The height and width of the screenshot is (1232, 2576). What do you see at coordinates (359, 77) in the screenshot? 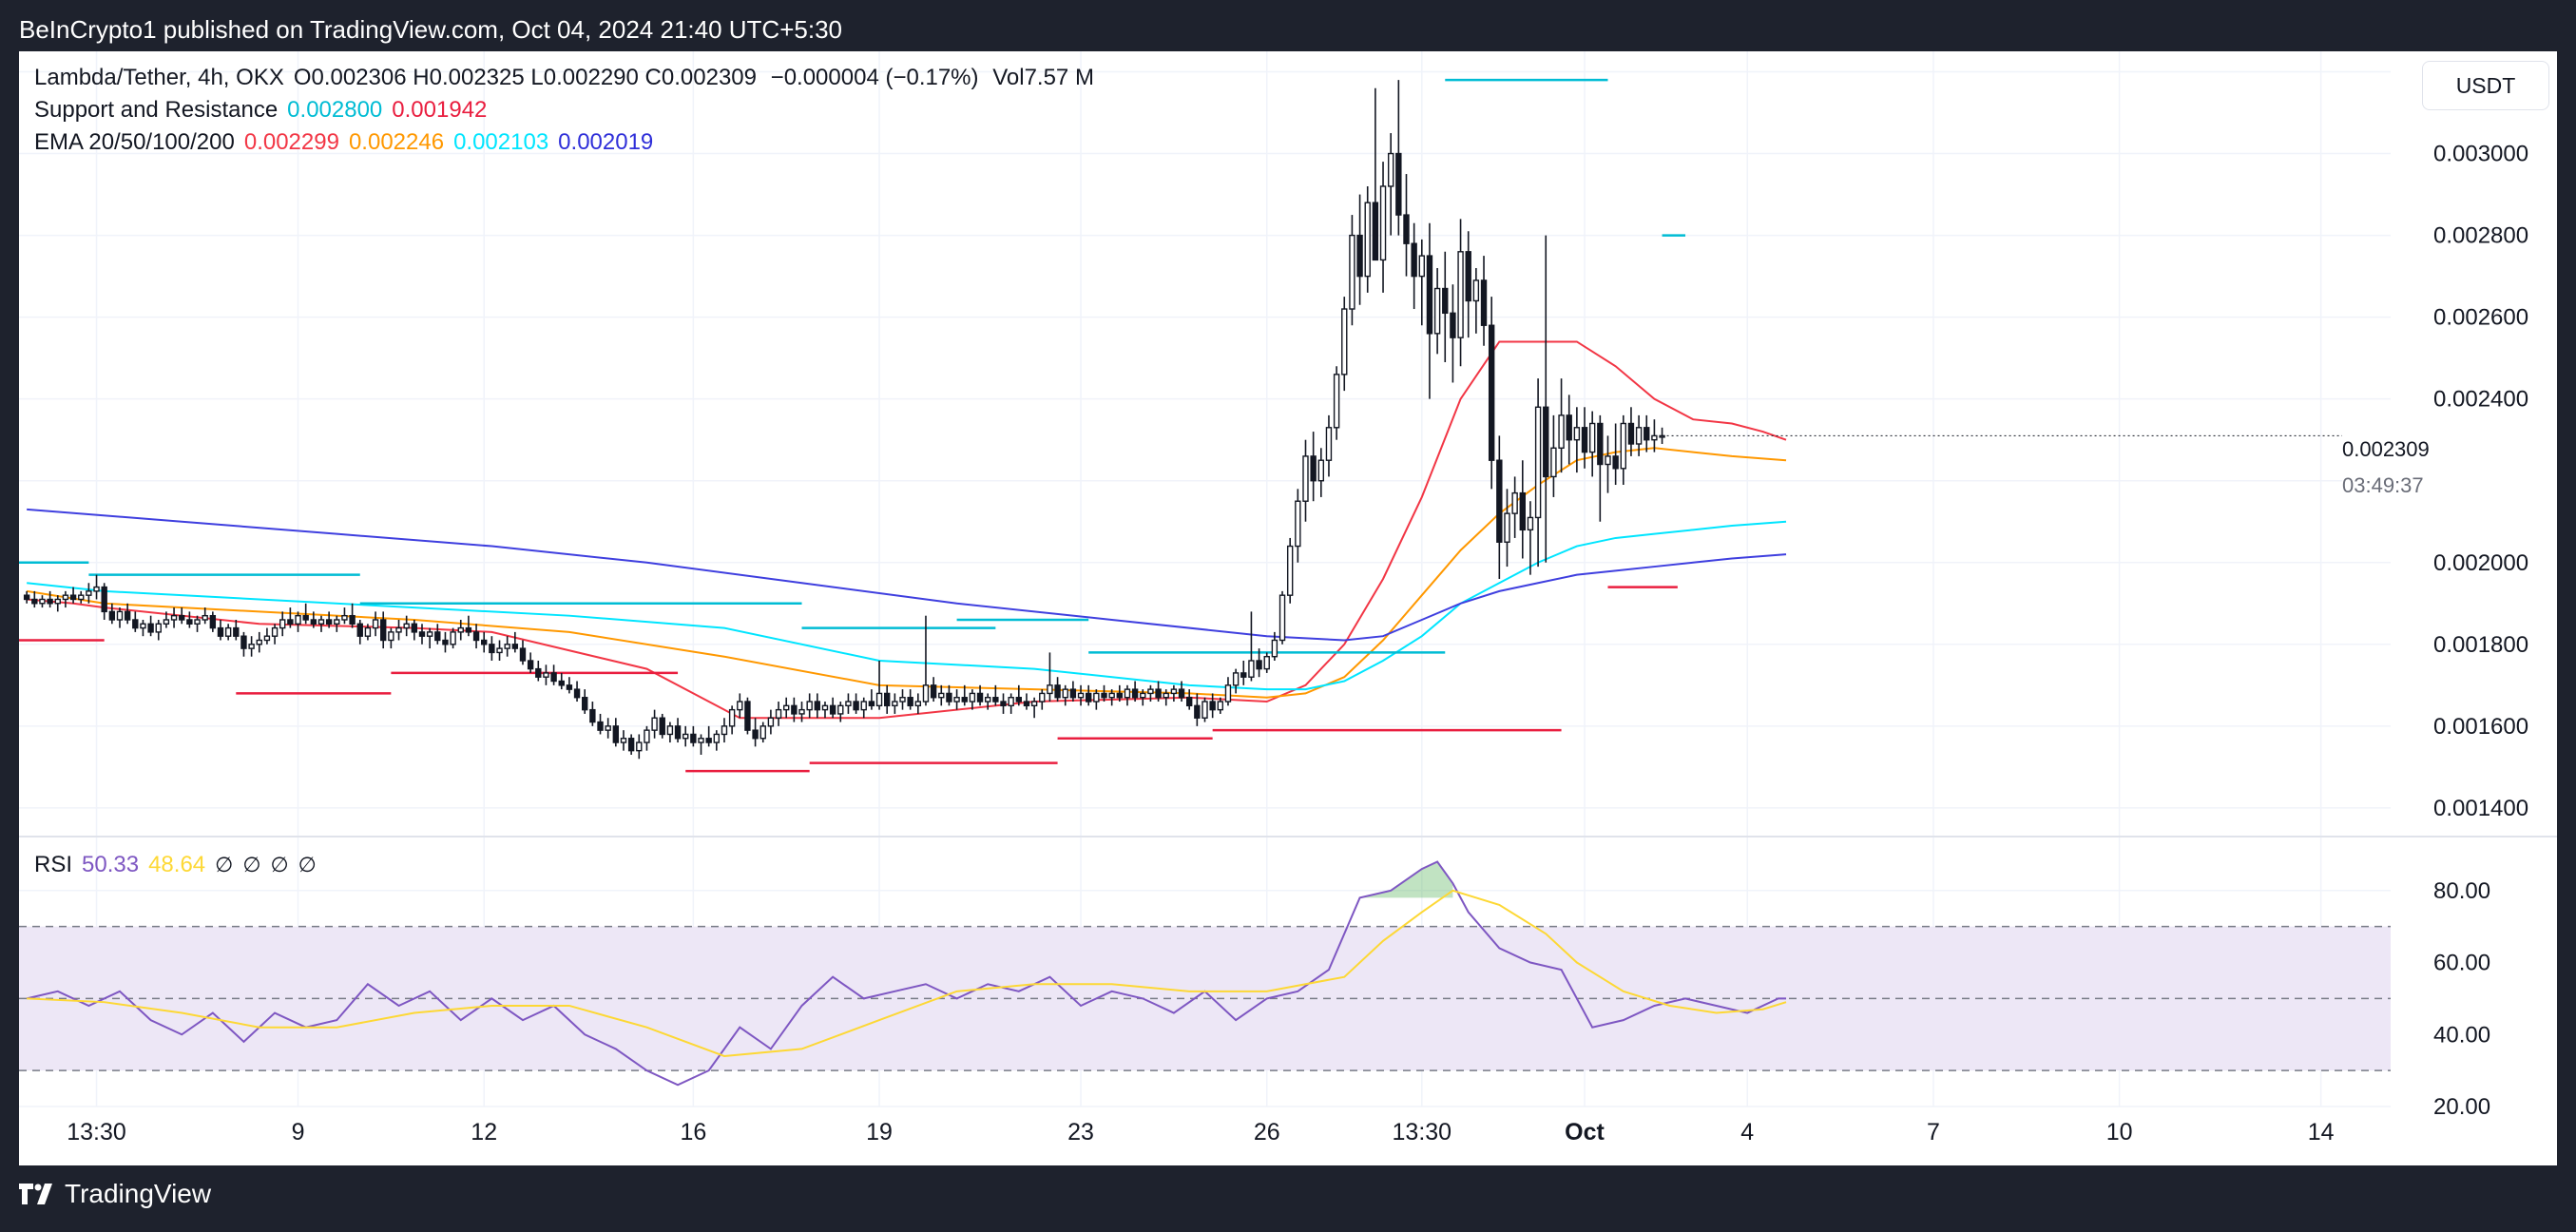
I see `ohlc-open-value: 0.002306` at bounding box center [359, 77].